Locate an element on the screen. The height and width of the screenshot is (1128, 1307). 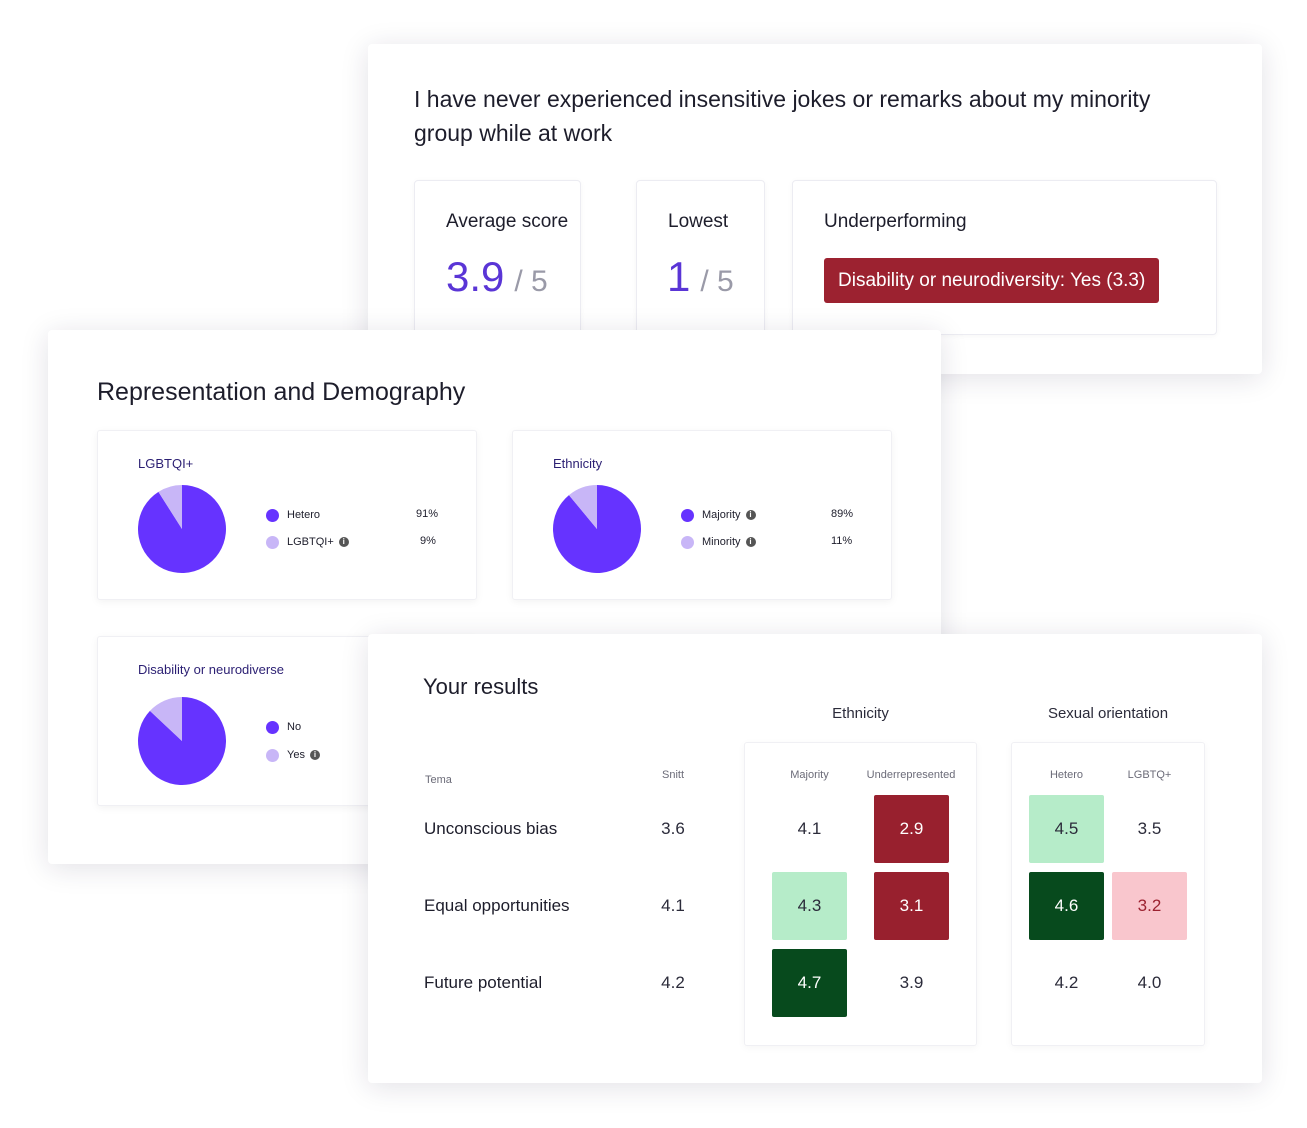
score-cell: 4.1 is located at coordinates (809, 828).